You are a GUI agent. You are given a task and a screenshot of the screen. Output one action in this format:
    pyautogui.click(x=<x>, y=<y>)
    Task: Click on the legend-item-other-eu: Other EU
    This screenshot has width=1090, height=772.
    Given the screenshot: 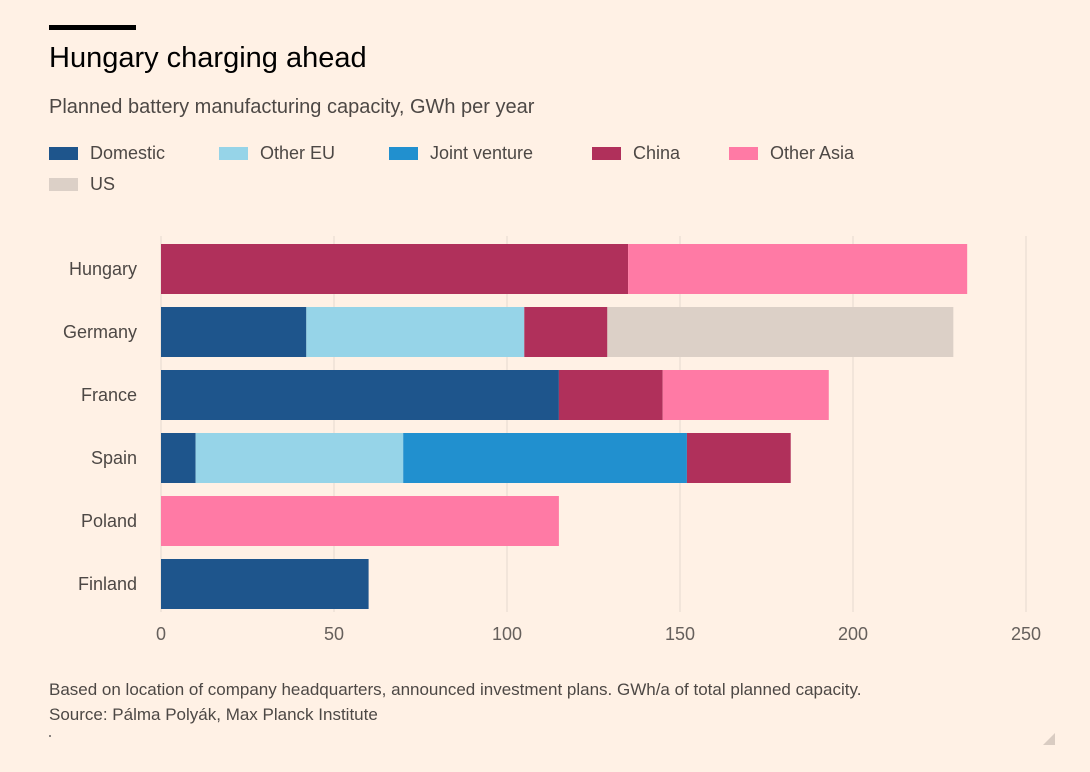 What is the action you would take?
    pyautogui.click(x=277, y=153)
    